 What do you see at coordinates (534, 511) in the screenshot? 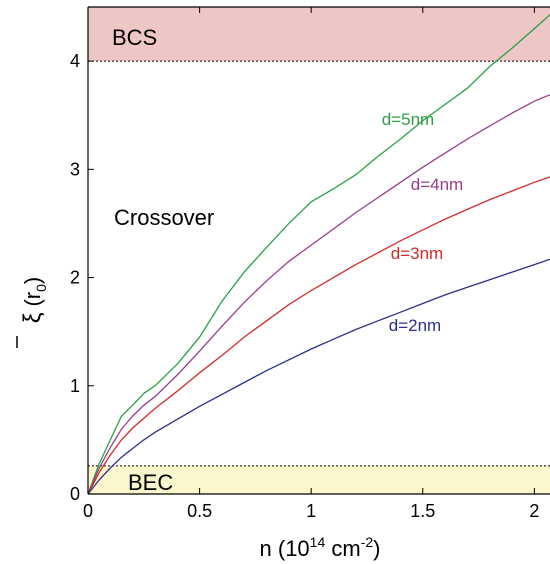
I see `x-tick-label: 2` at bounding box center [534, 511].